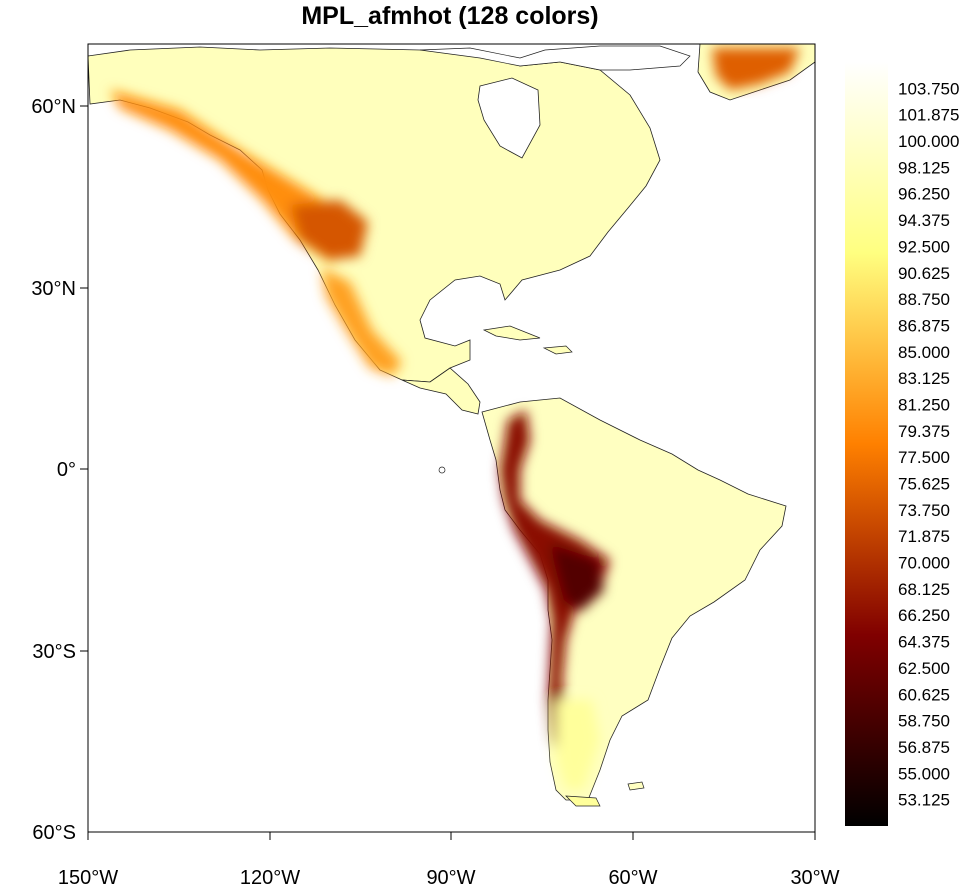 Image resolution: width=977 pixels, height=888 pixels. What do you see at coordinates (511, 333) in the screenshot?
I see `cuba` at bounding box center [511, 333].